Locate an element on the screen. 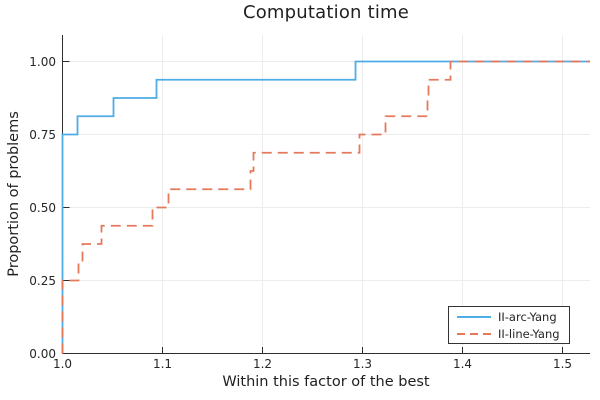 The height and width of the screenshot is (400, 600). x-tick-label: 1.3 is located at coordinates (362, 364).